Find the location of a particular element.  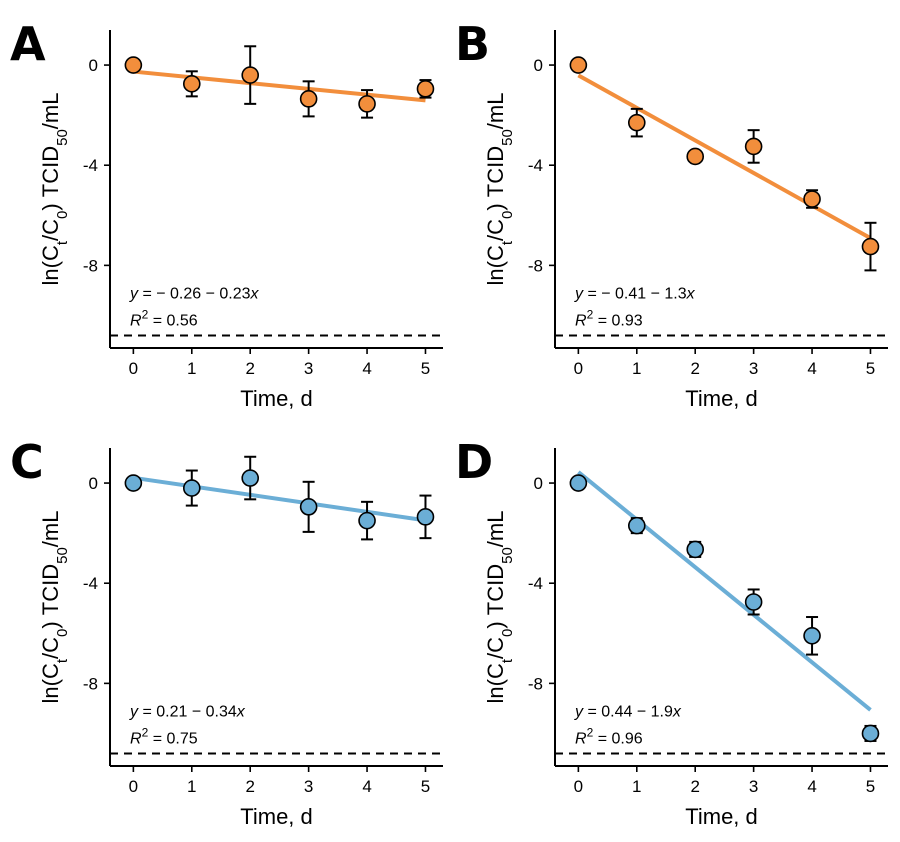

regression-equation: y = − 0.26 − 0.23x is located at coordinates (194, 293).